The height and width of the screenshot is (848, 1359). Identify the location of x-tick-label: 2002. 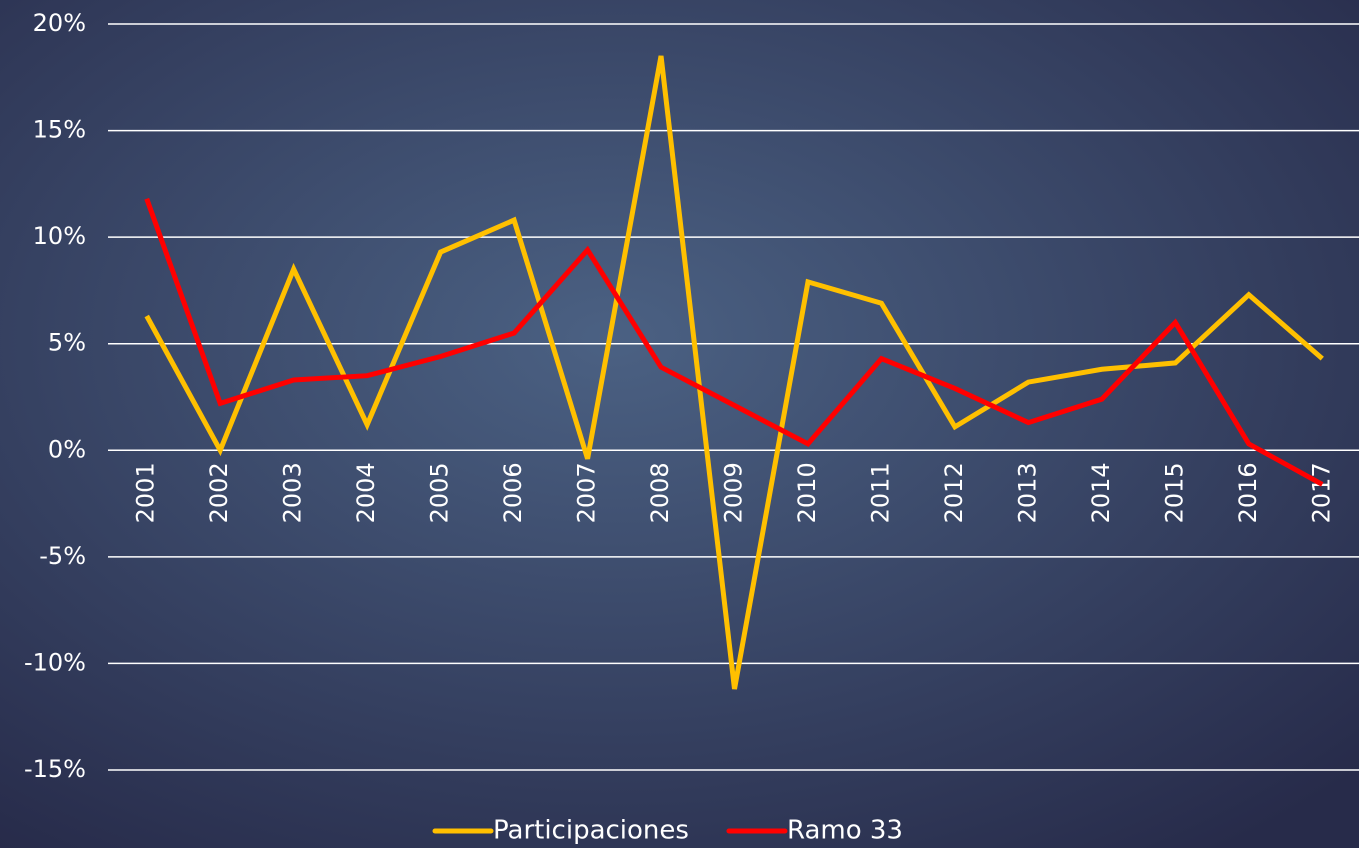
(219, 492).